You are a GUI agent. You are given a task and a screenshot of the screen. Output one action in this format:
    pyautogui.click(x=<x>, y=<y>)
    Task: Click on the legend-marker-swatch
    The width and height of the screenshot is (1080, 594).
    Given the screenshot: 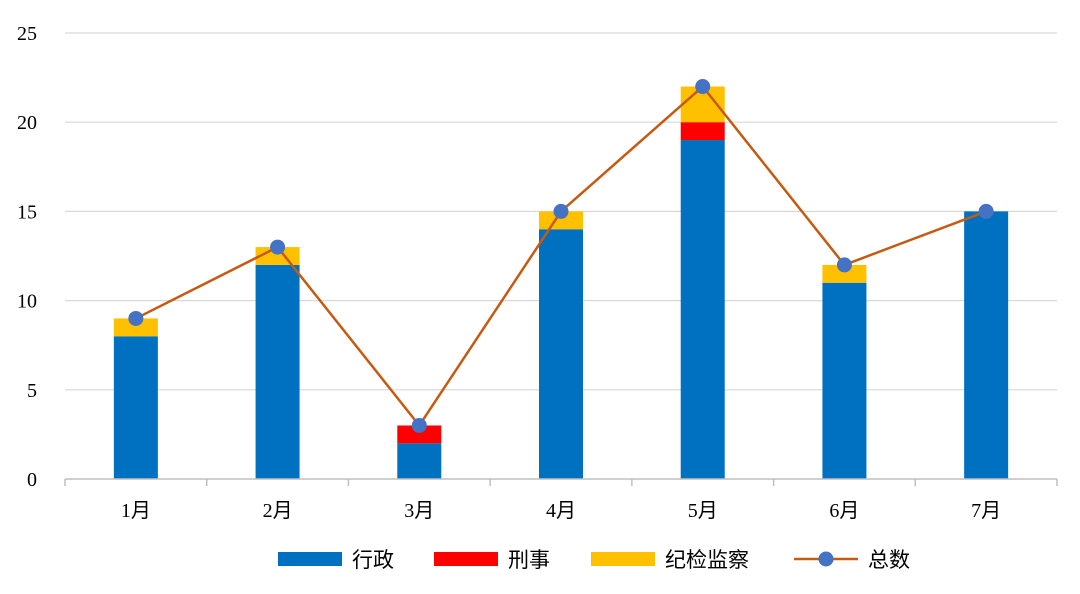 What is the action you would take?
    pyautogui.click(x=826, y=559)
    